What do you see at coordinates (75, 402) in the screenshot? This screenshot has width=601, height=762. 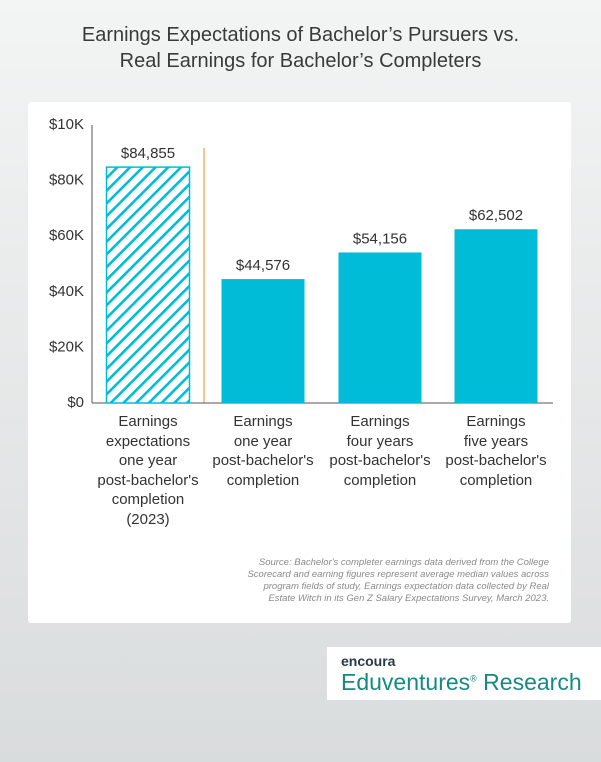 I see `y-tick-label: $0` at bounding box center [75, 402].